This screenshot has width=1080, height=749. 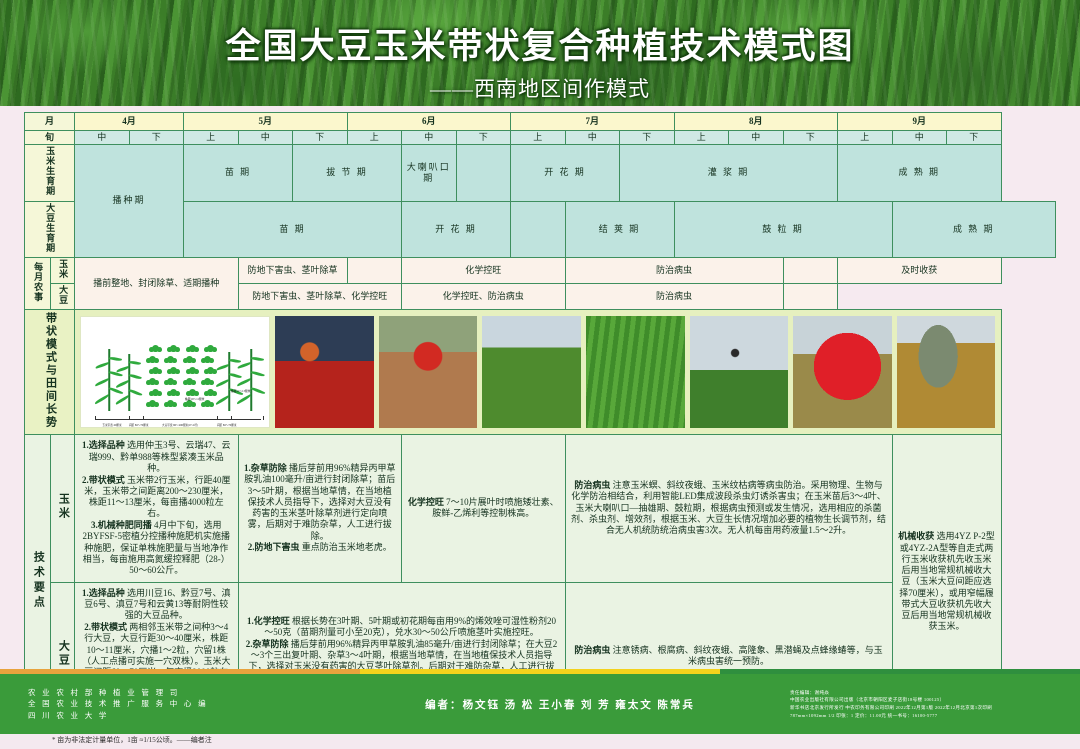 I want to click on label-farm-corn-text: 玉米, so click(x=63, y=268).